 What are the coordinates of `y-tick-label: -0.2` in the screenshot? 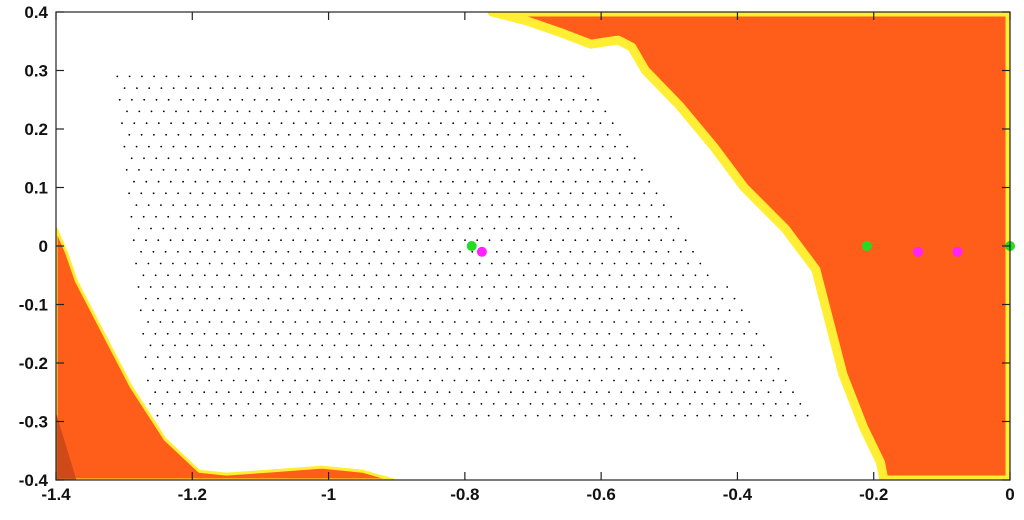 It's located at (33, 363).